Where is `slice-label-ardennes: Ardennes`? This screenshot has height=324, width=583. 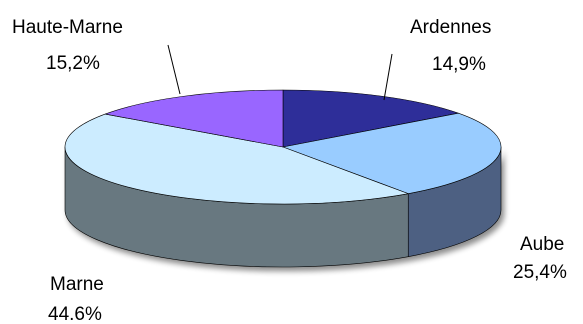
slice-label-ardennes: Ardennes is located at coordinates (450, 27).